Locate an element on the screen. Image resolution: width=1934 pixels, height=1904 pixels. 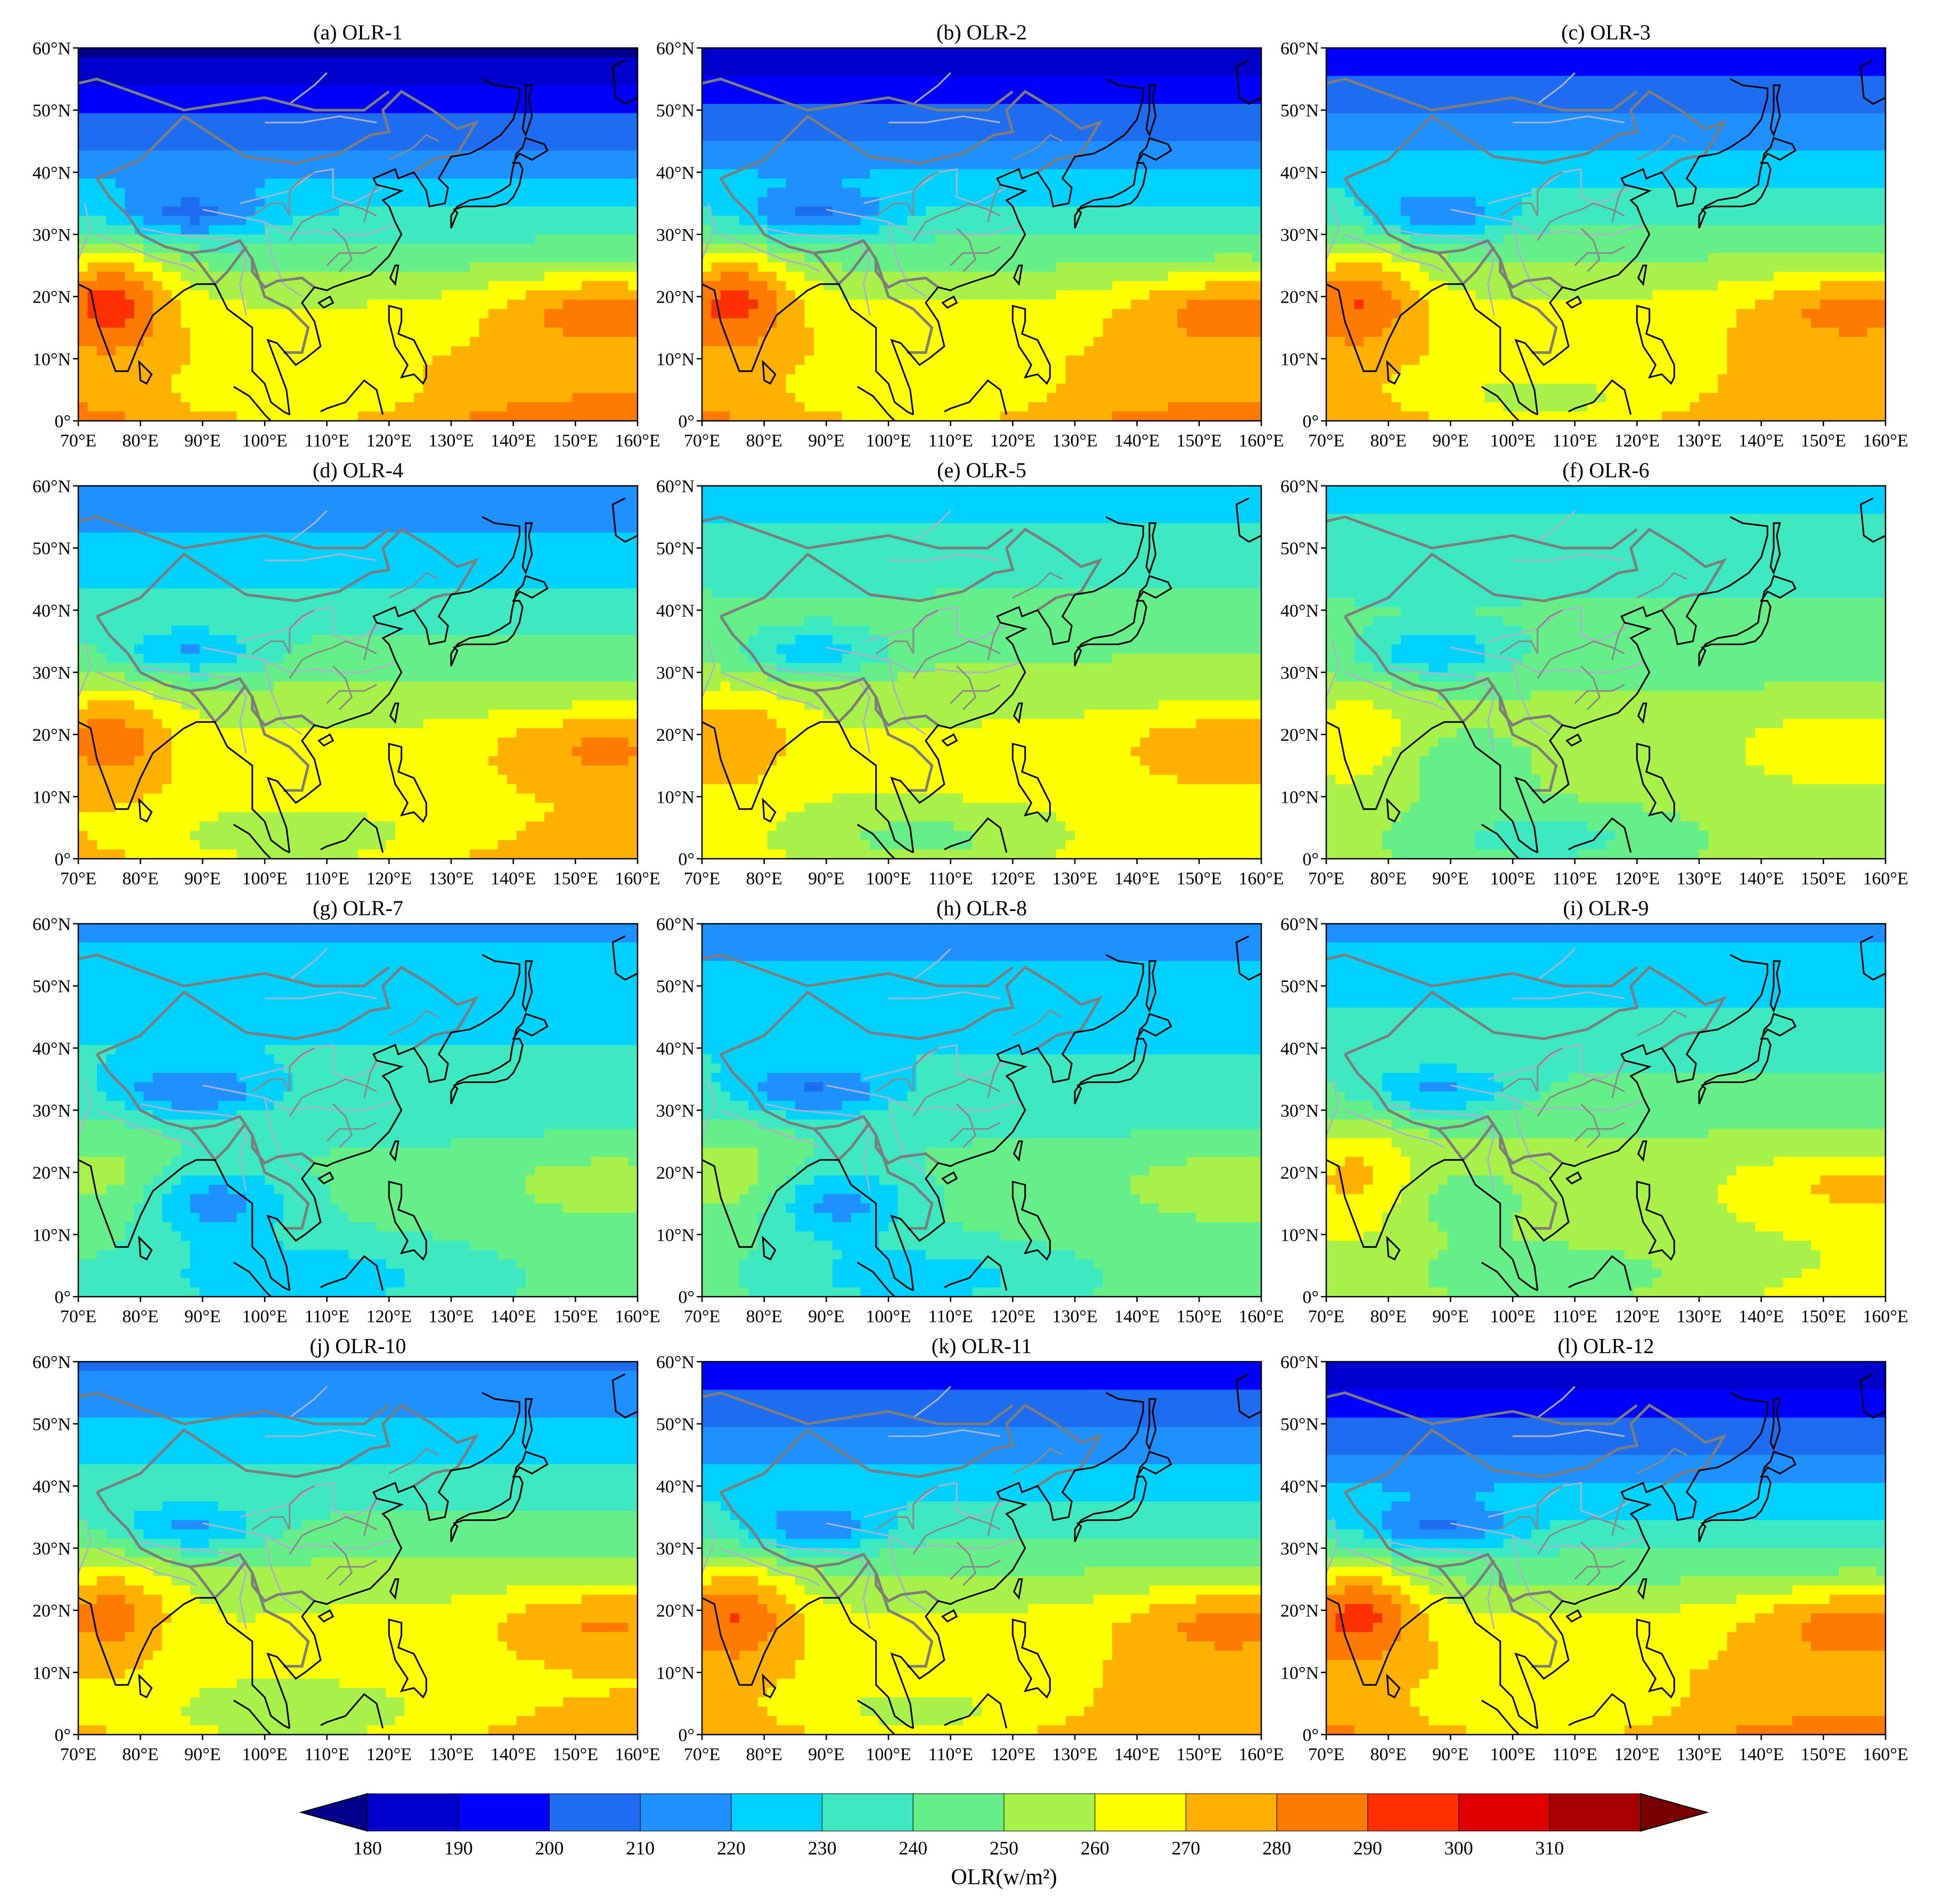
coastline is located at coordinates (393, 247).